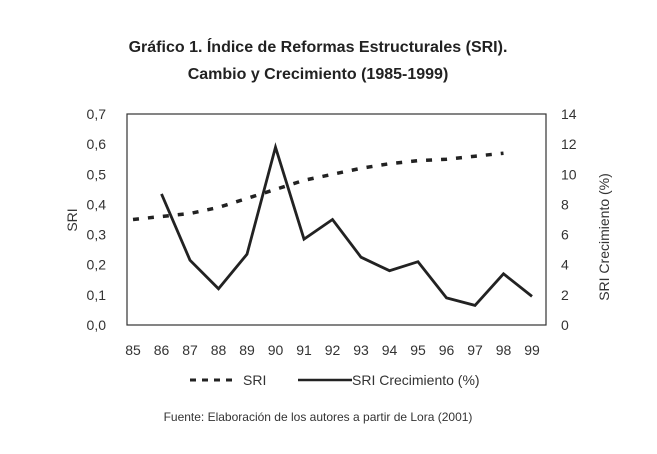 Image resolution: width=657 pixels, height=454 pixels. Describe the element at coordinates (569, 174) in the screenshot. I see `y2-tick-label: 10` at that location.